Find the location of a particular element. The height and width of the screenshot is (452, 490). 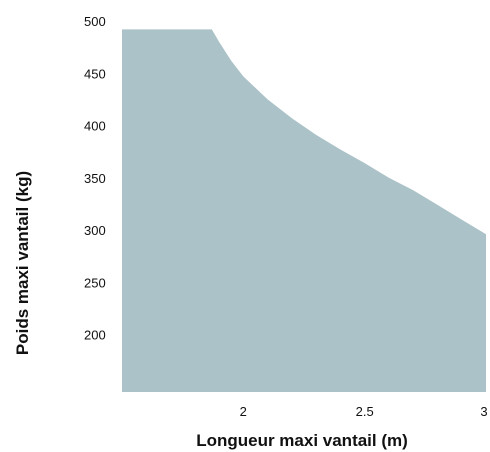

y-tick-label: 500 is located at coordinates (95, 21).